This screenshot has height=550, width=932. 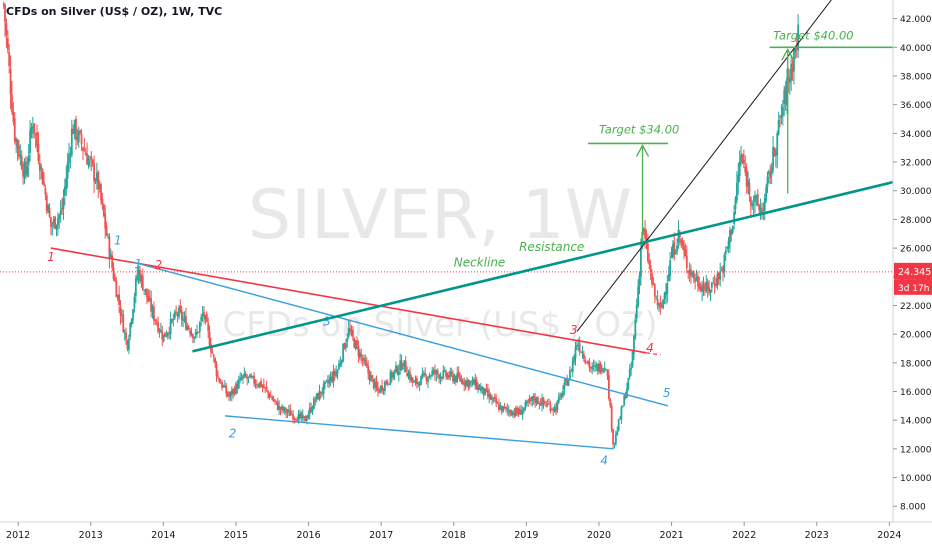 What do you see at coordinates (813, 35) in the screenshot?
I see `target-40-label: Target $40.00` at bounding box center [813, 35].